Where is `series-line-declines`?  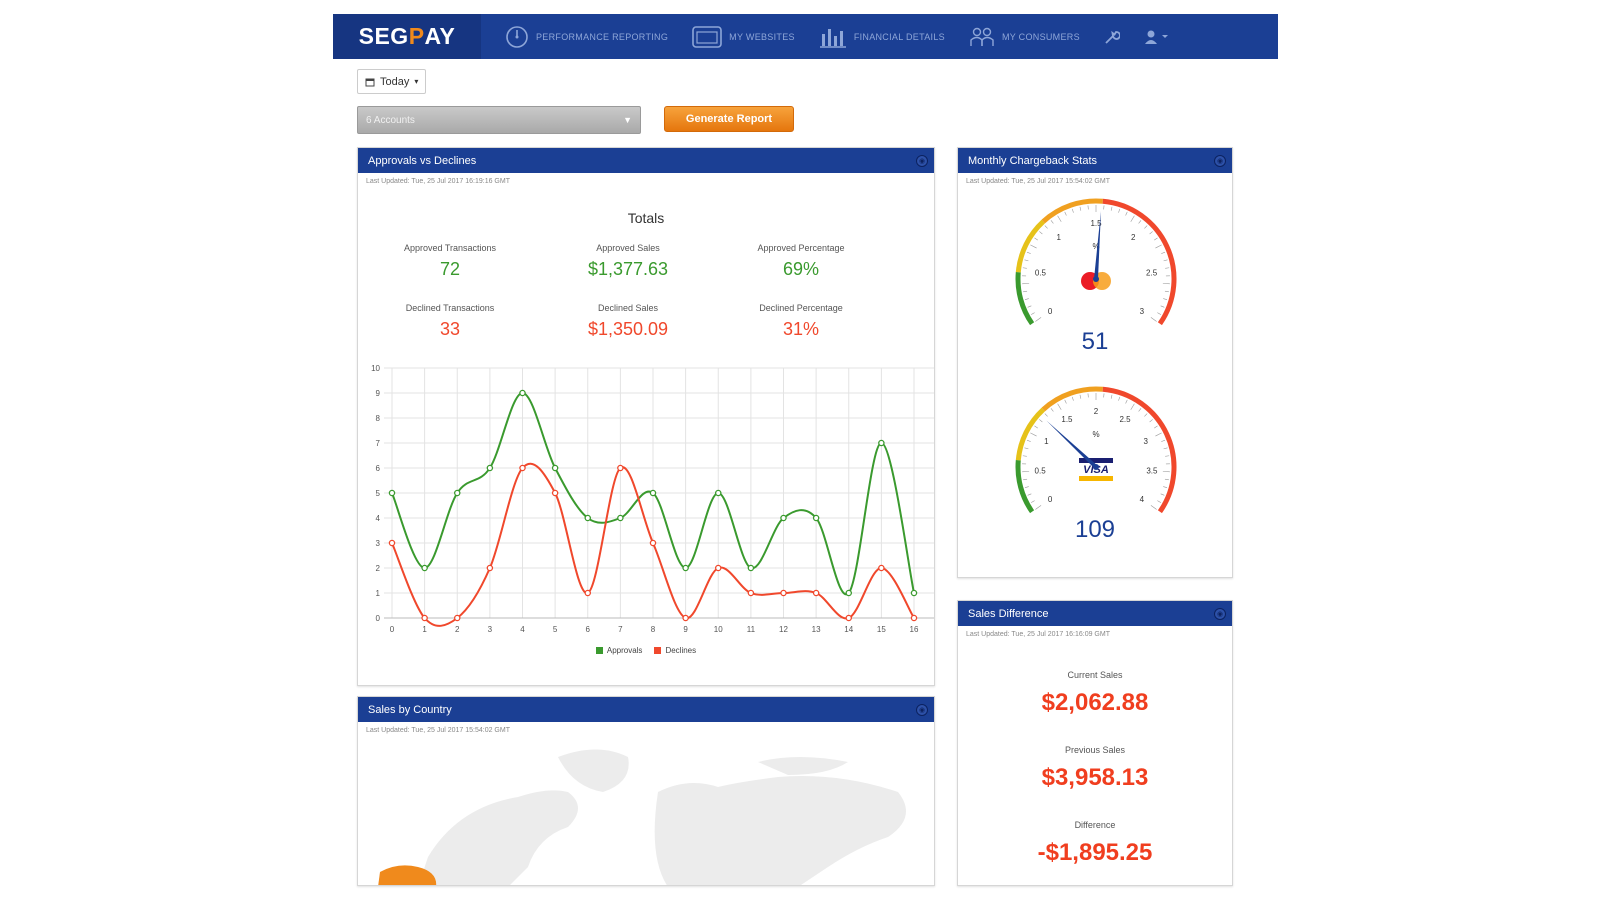
series-line-declines is located at coordinates (653, 544).